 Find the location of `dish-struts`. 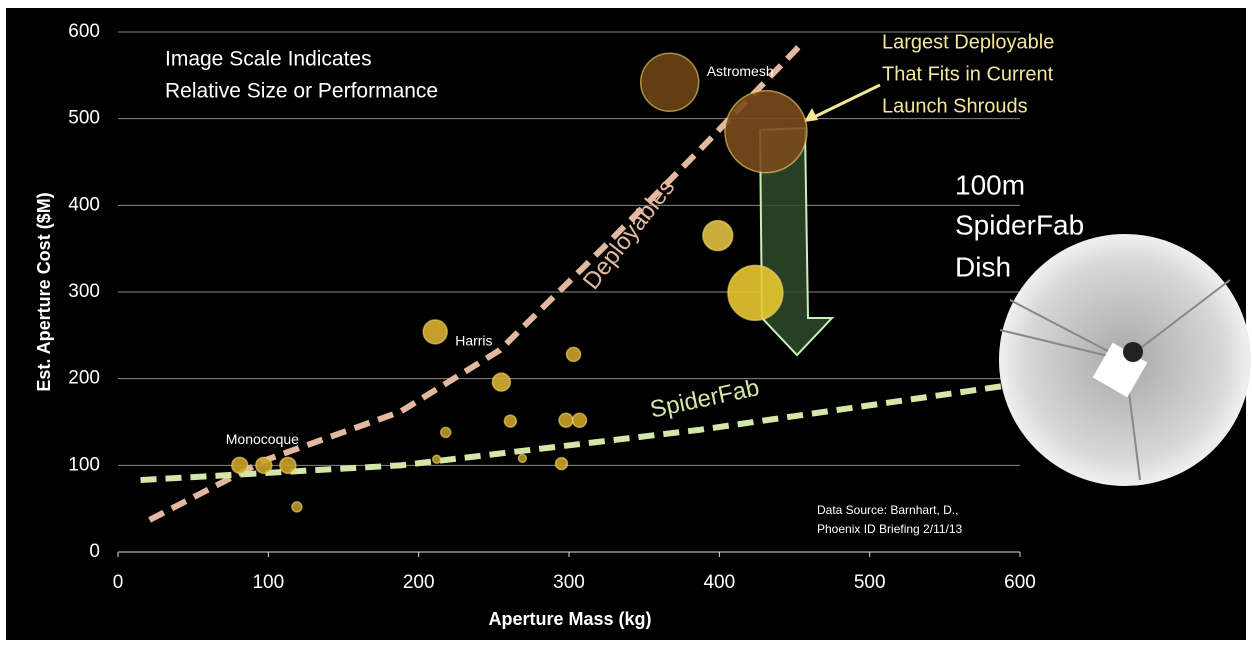

dish-struts is located at coordinates (1115, 380).